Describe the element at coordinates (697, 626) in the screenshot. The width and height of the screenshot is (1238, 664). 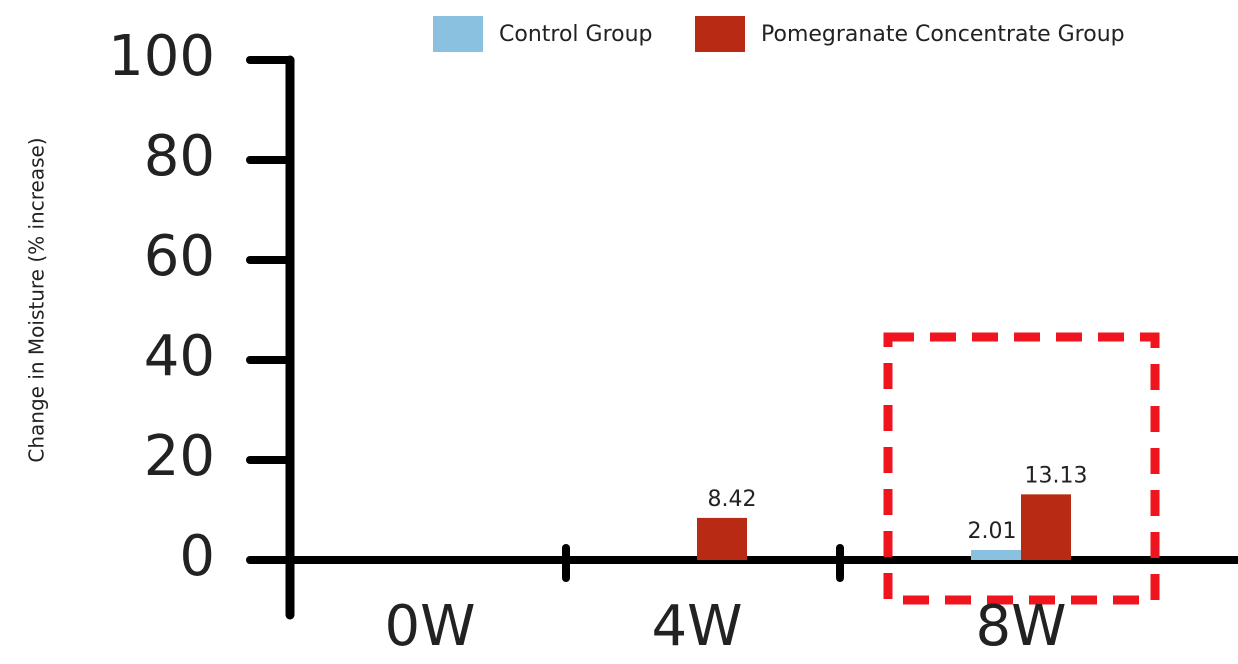
I see `x-tick-label: 4W` at that location.